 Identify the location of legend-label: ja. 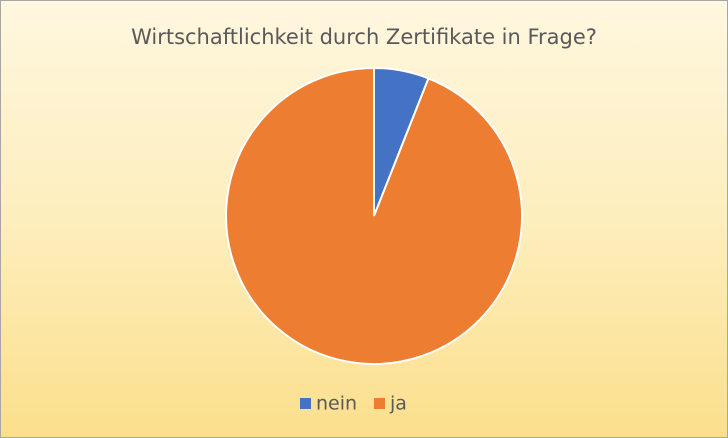
(398, 404).